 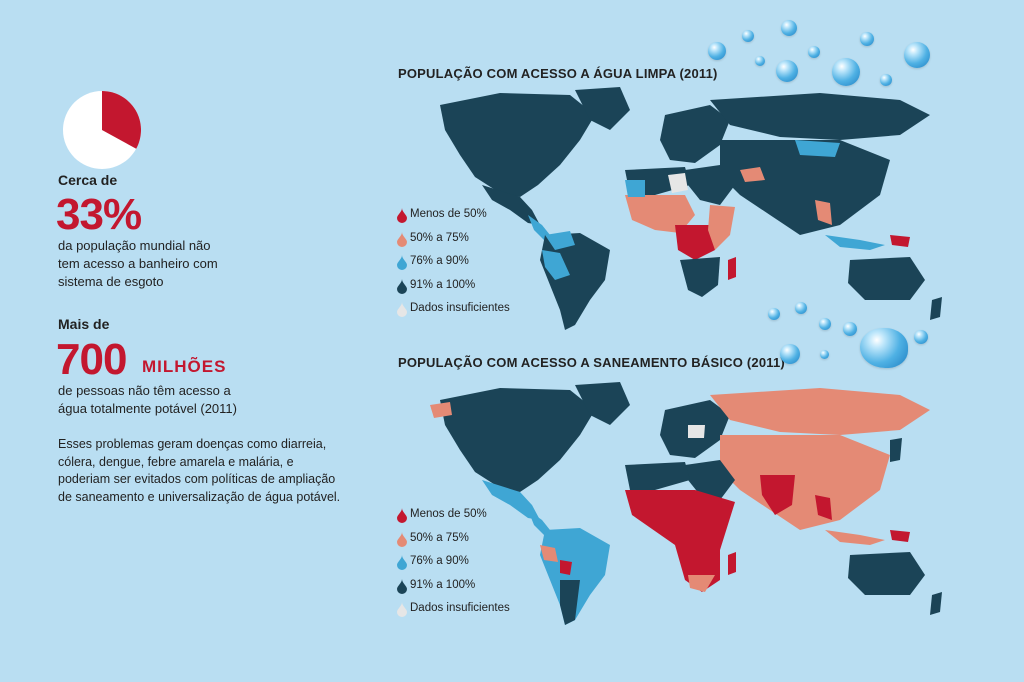 I want to click on libya-nodata, so click(x=678, y=183).